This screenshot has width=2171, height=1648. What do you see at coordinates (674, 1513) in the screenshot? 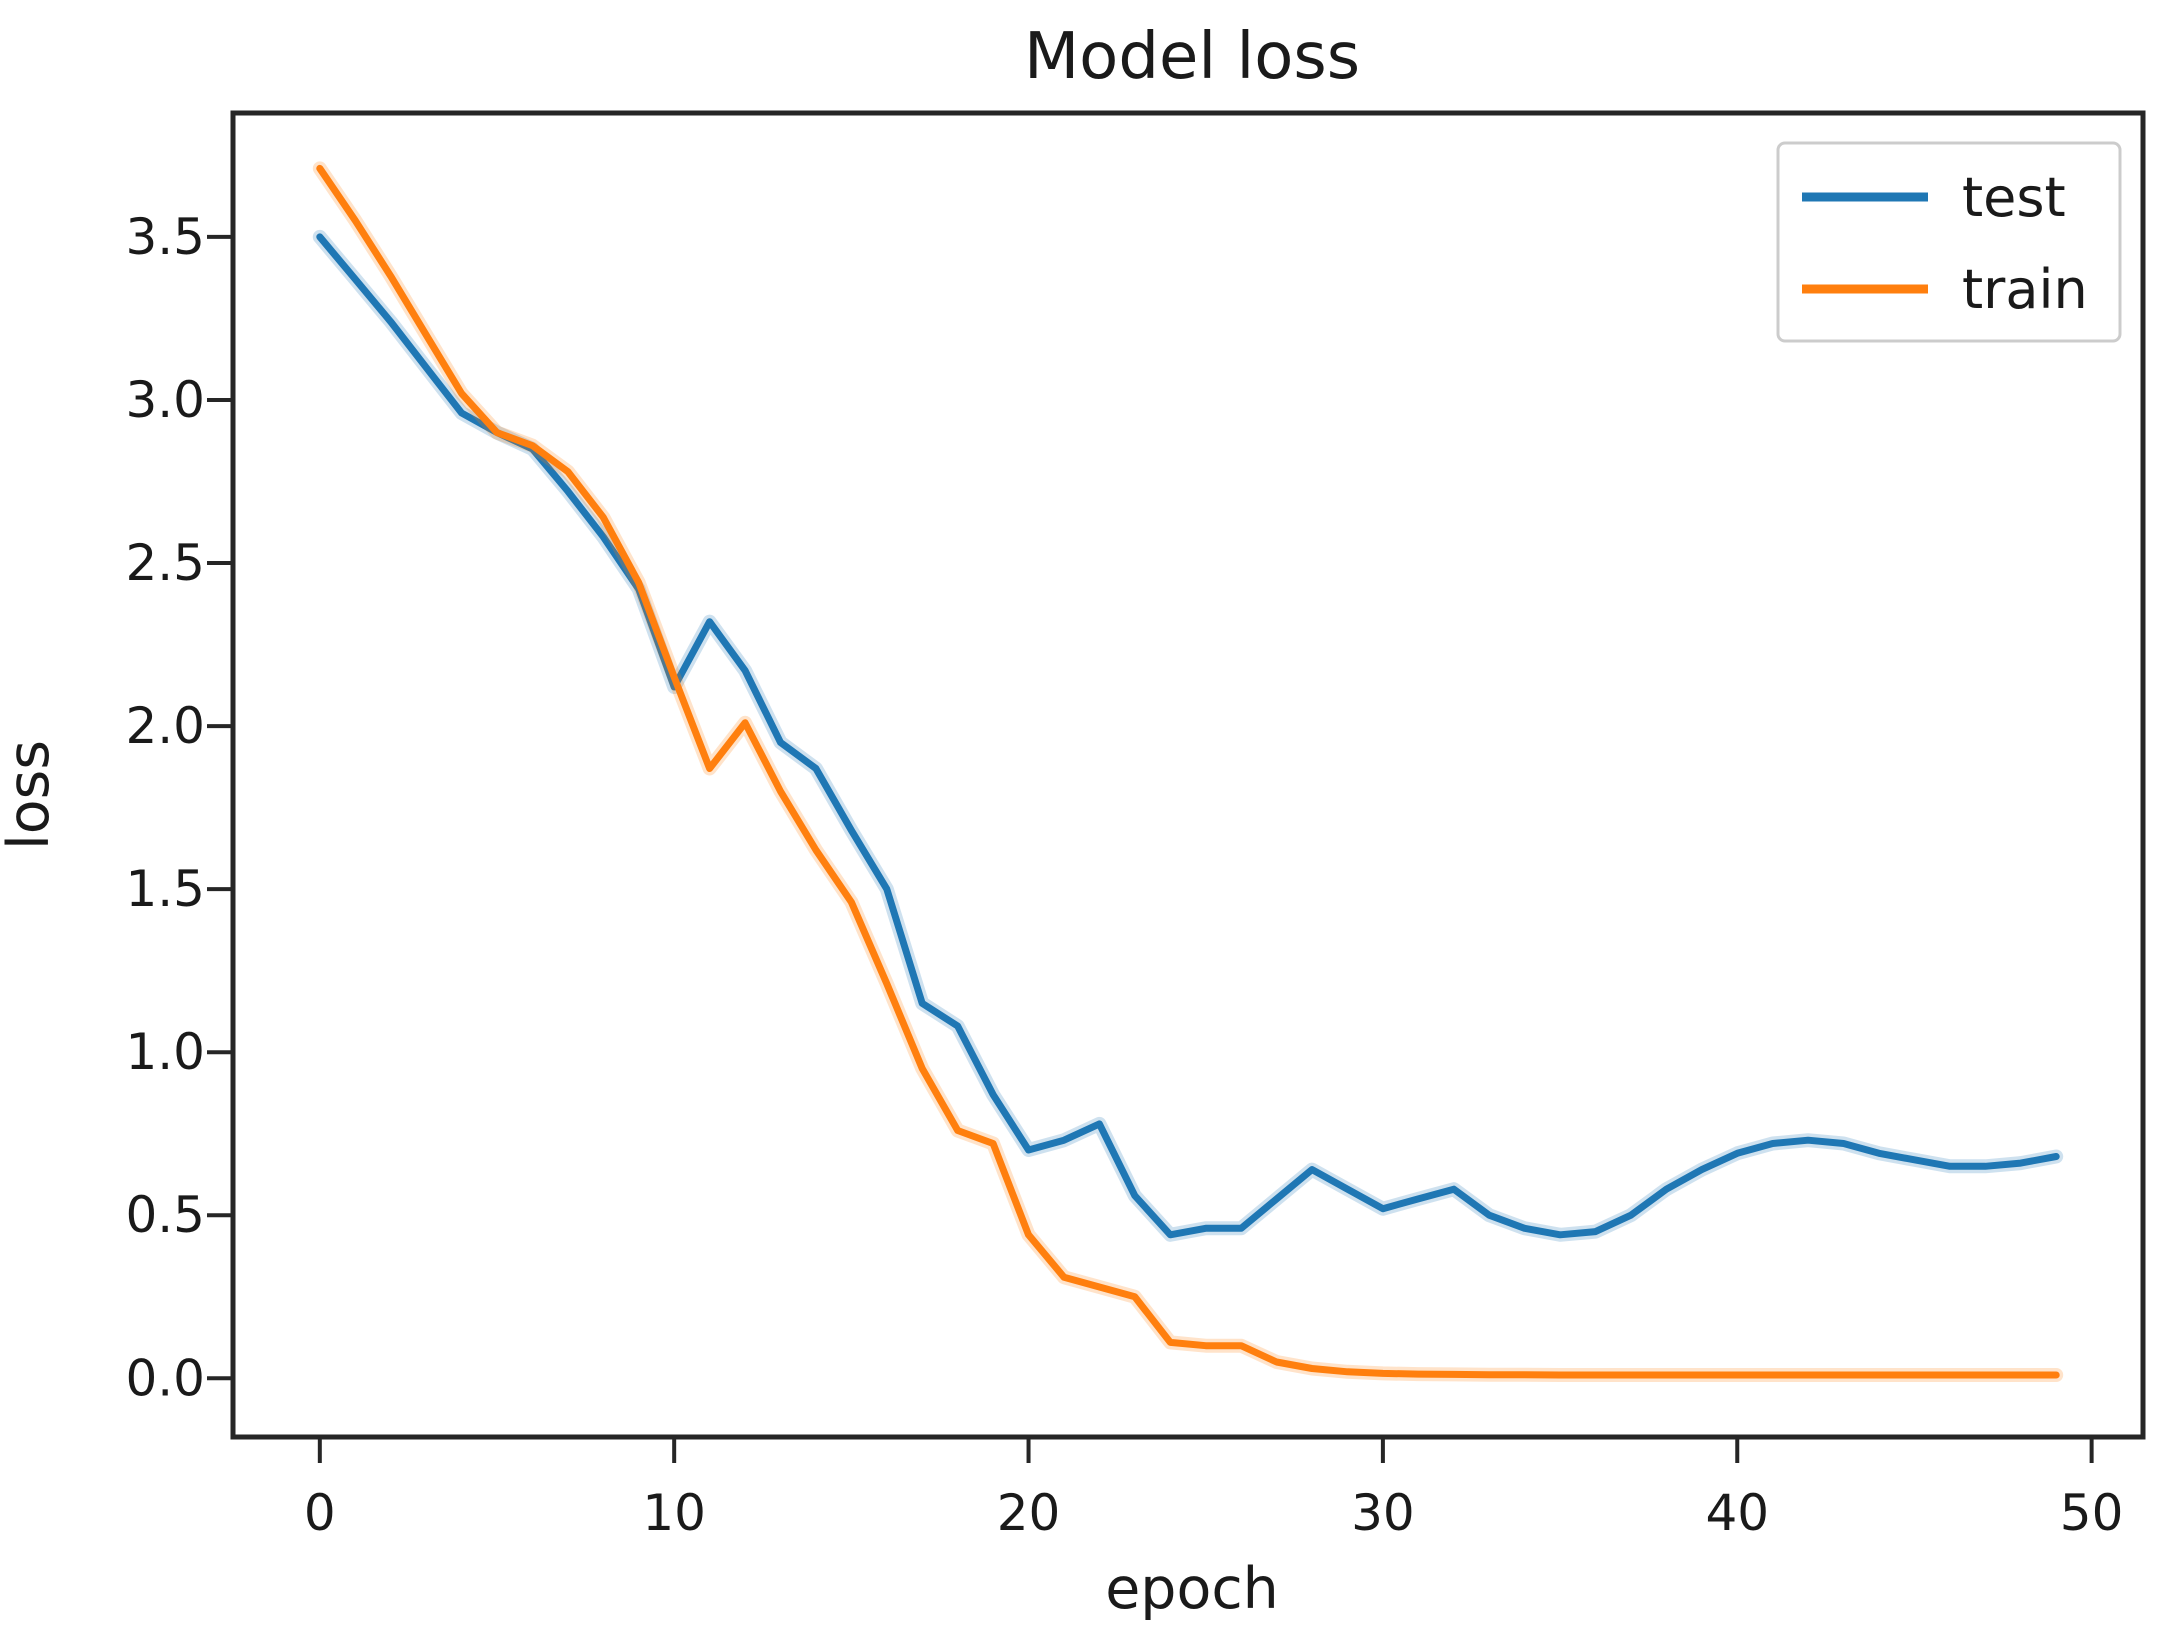
I see `x-tick-label: 10` at bounding box center [674, 1513].